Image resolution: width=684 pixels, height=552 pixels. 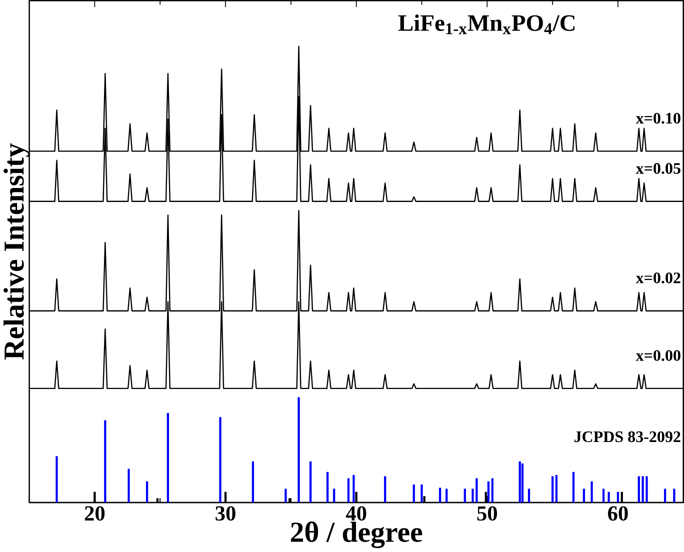 I want to click on series-label: x=0.05, so click(x=658, y=168).